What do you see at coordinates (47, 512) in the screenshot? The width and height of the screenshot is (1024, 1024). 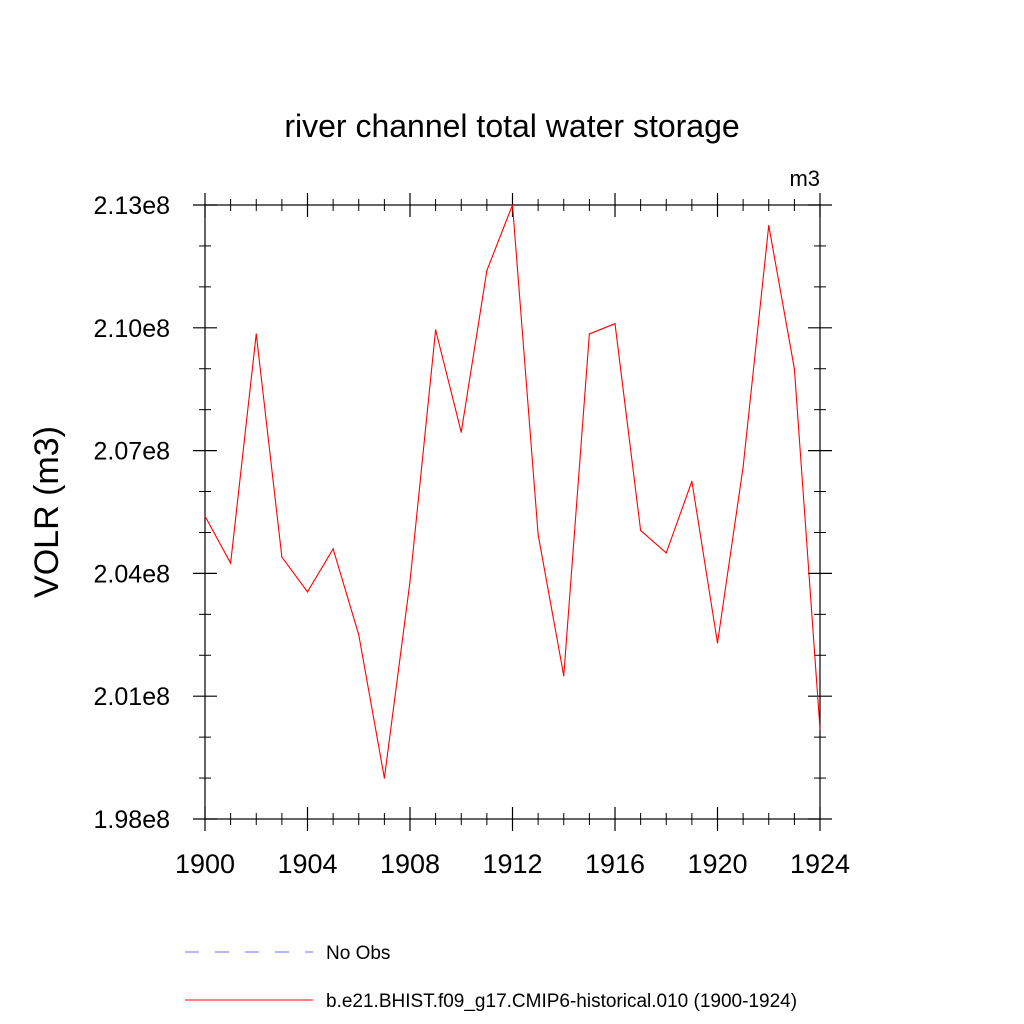 I see `y-axis-label: VOLR (m3)` at bounding box center [47, 512].